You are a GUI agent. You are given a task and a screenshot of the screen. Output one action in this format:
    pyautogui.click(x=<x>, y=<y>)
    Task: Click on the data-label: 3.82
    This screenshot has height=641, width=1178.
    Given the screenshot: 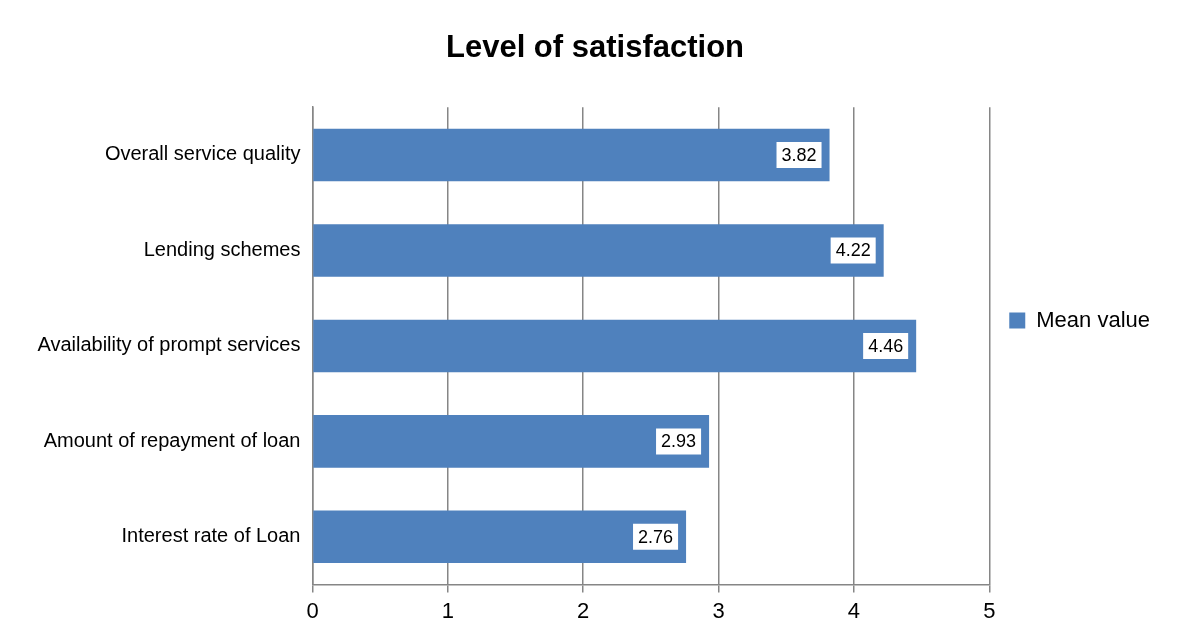 What is the action you would take?
    pyautogui.click(x=799, y=154)
    